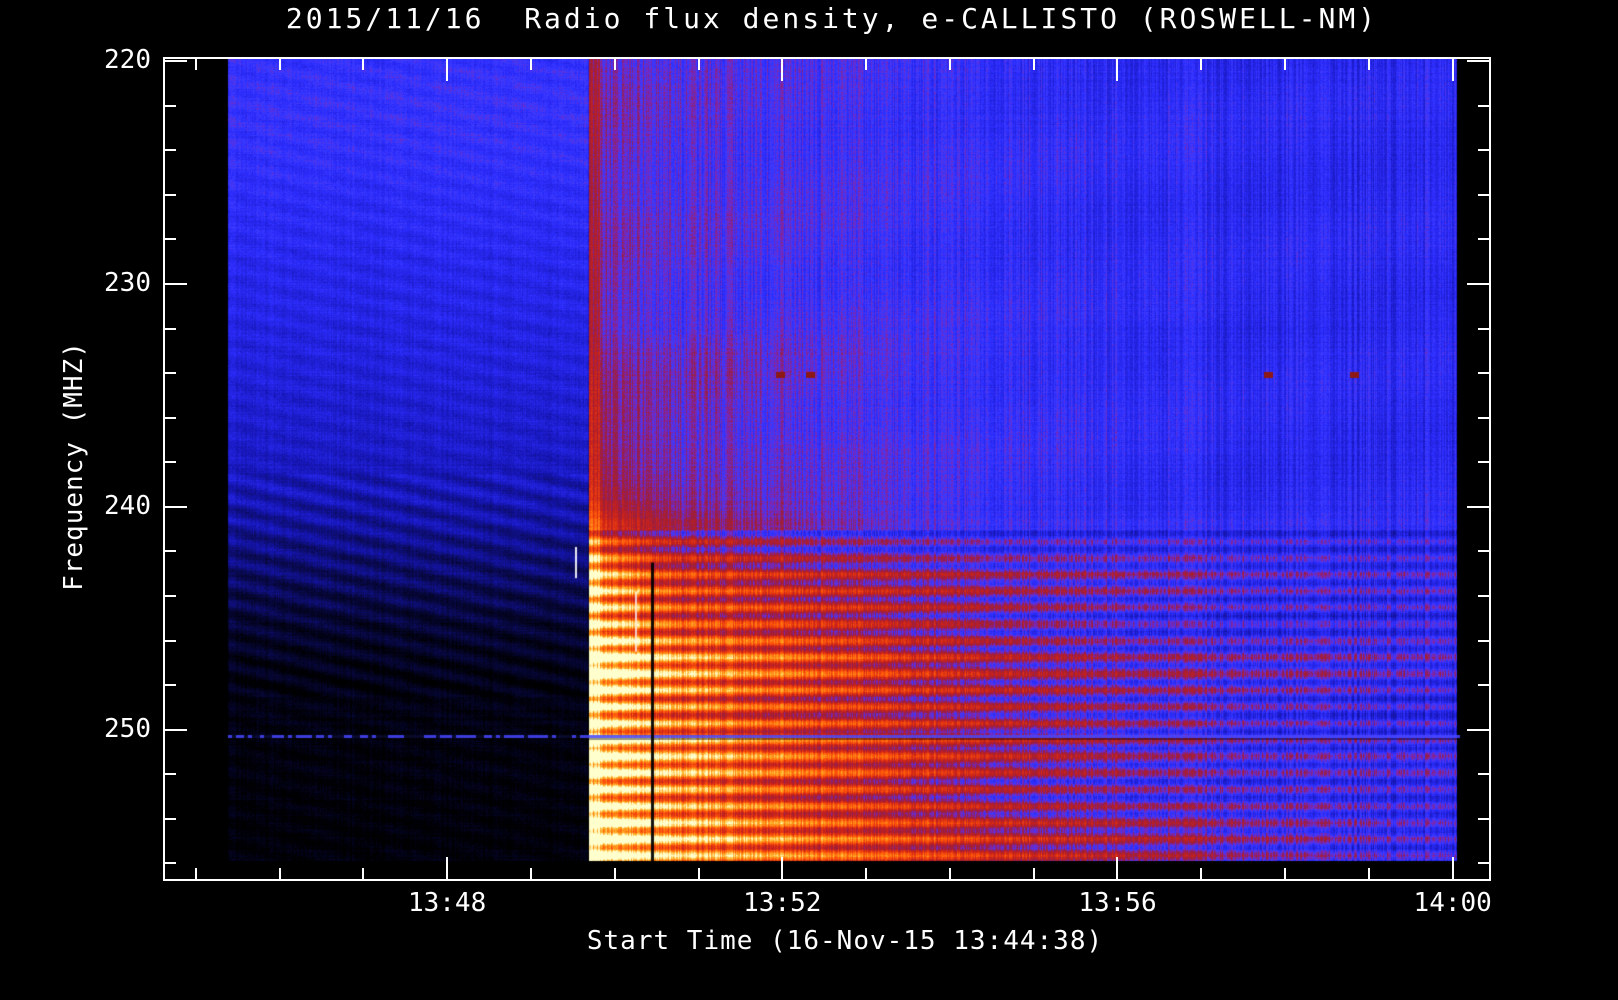 Image resolution: width=1618 pixels, height=1000 pixels. I want to click on x-tick-label: 13:48, so click(447, 903).